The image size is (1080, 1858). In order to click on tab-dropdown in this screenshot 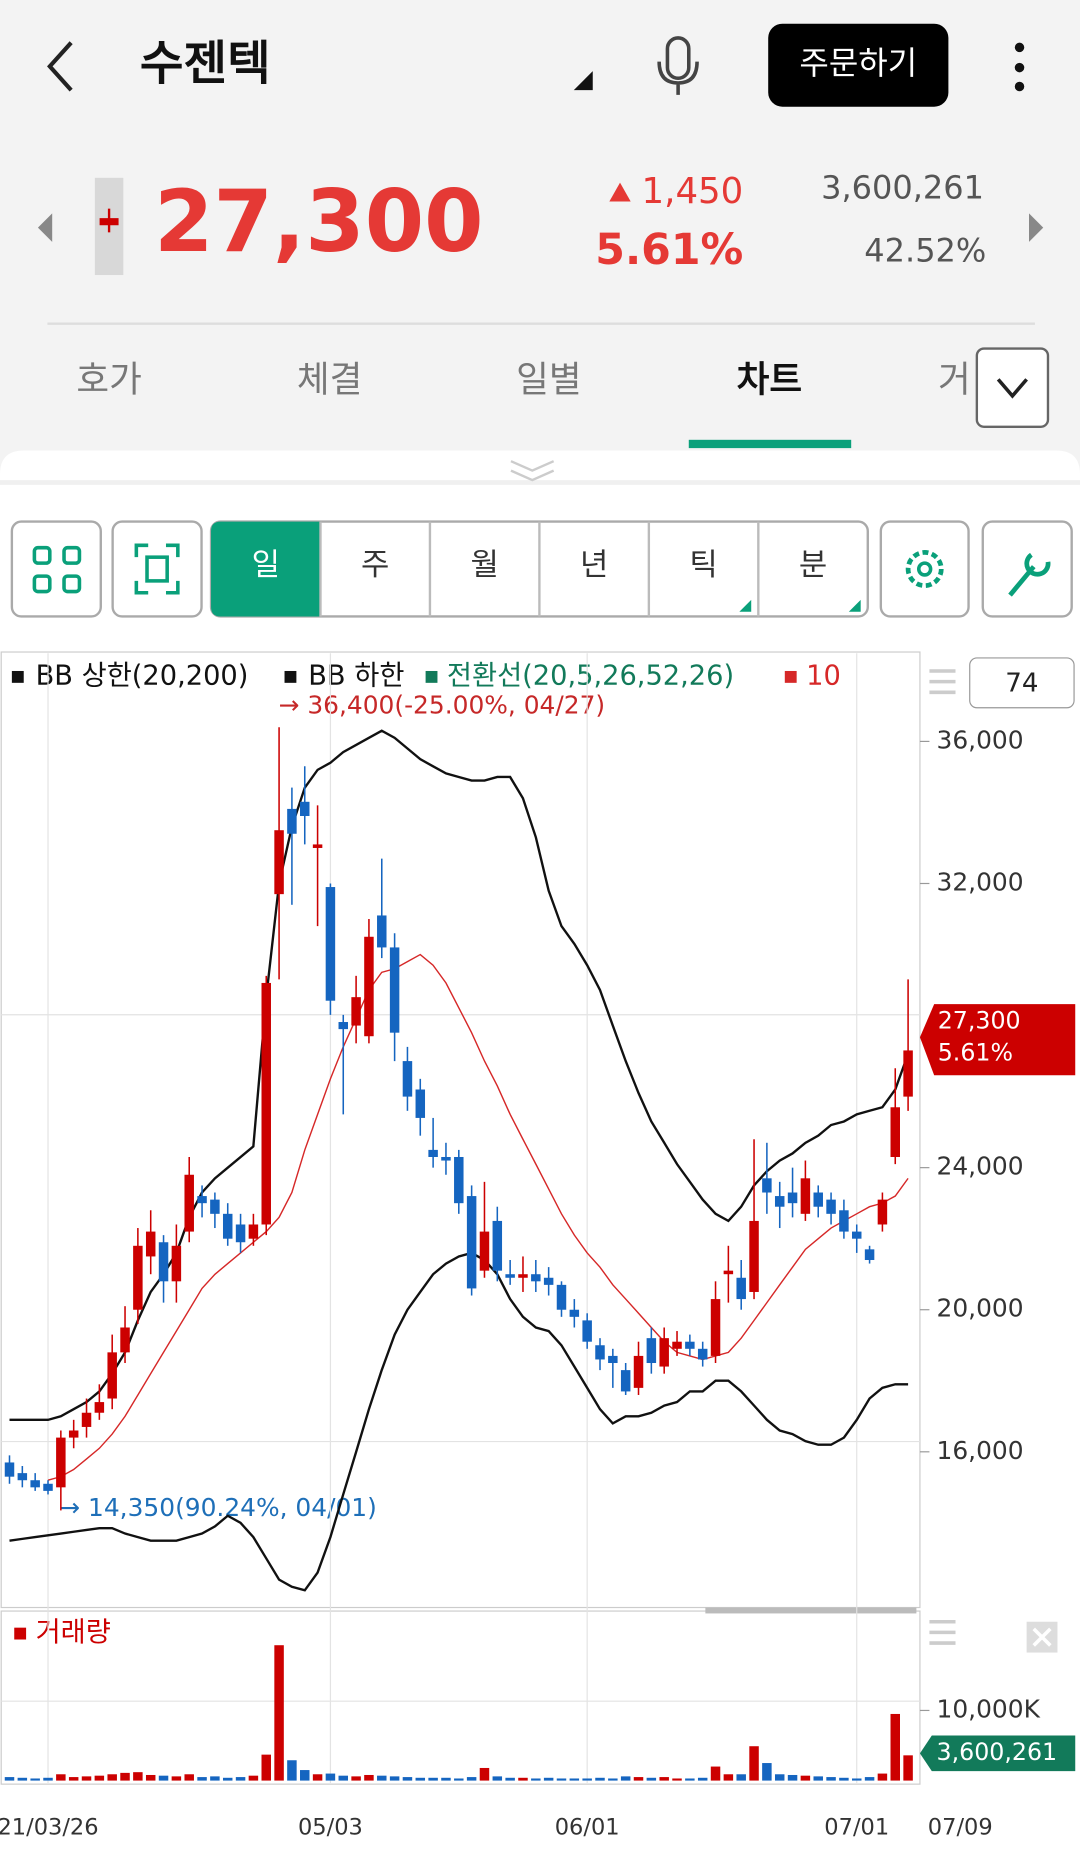, I will do `click(1012, 387)`.